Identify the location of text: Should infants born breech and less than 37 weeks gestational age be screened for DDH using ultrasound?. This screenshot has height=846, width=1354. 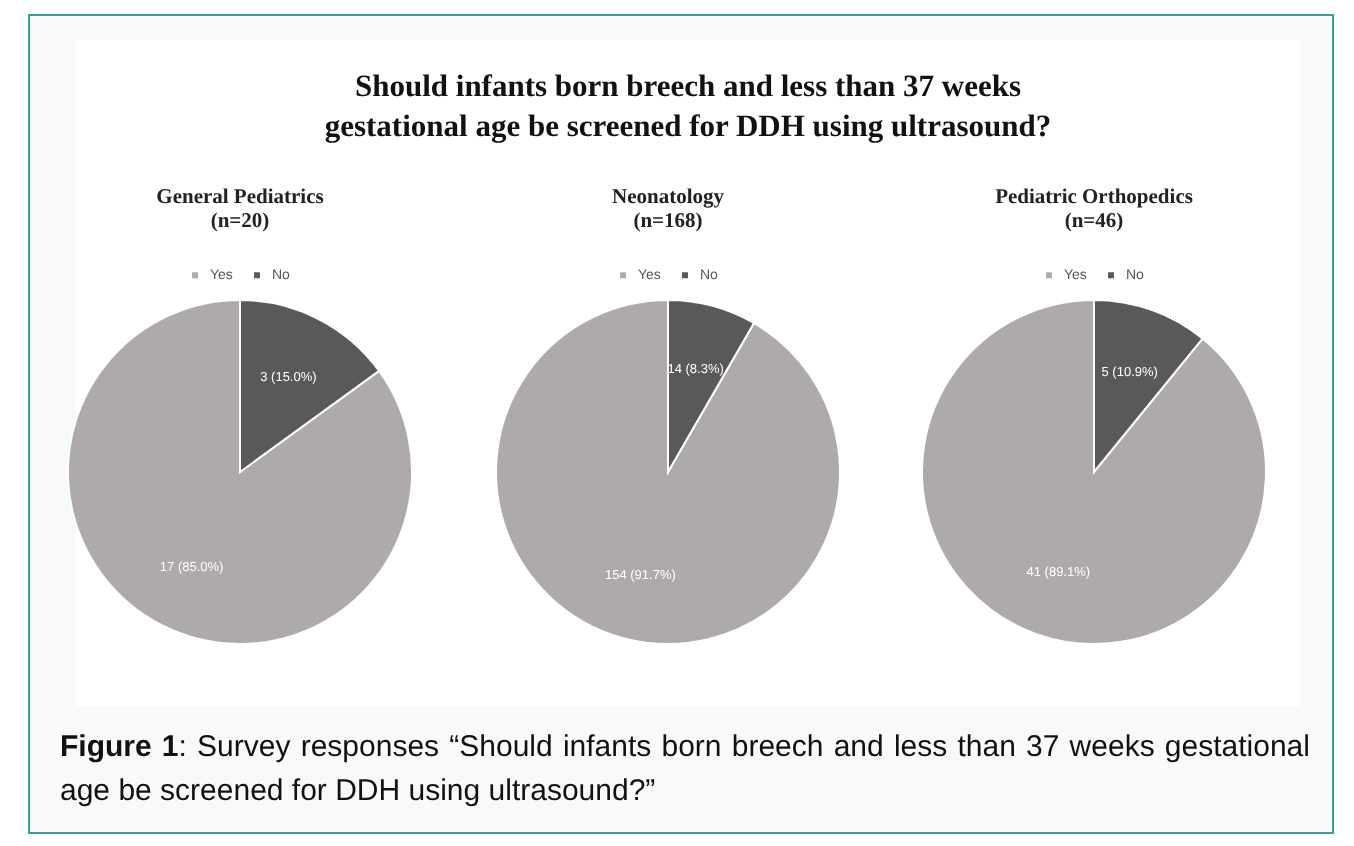
(688, 108).